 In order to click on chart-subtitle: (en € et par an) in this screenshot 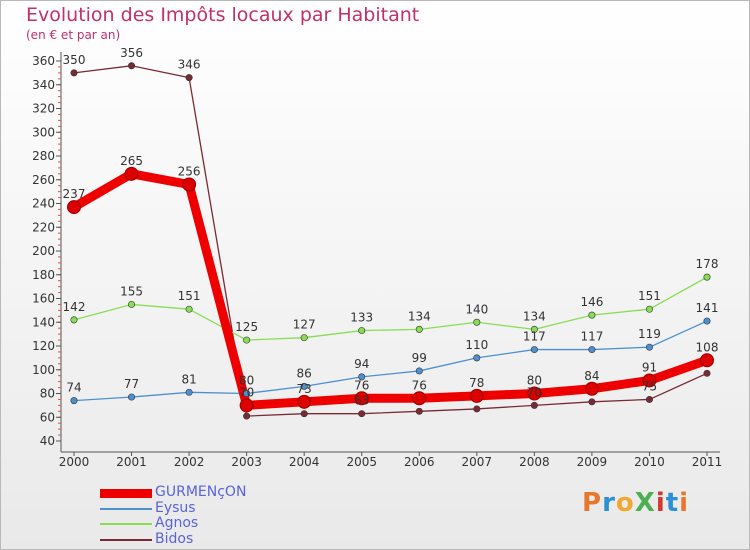, I will do `click(73, 35)`.